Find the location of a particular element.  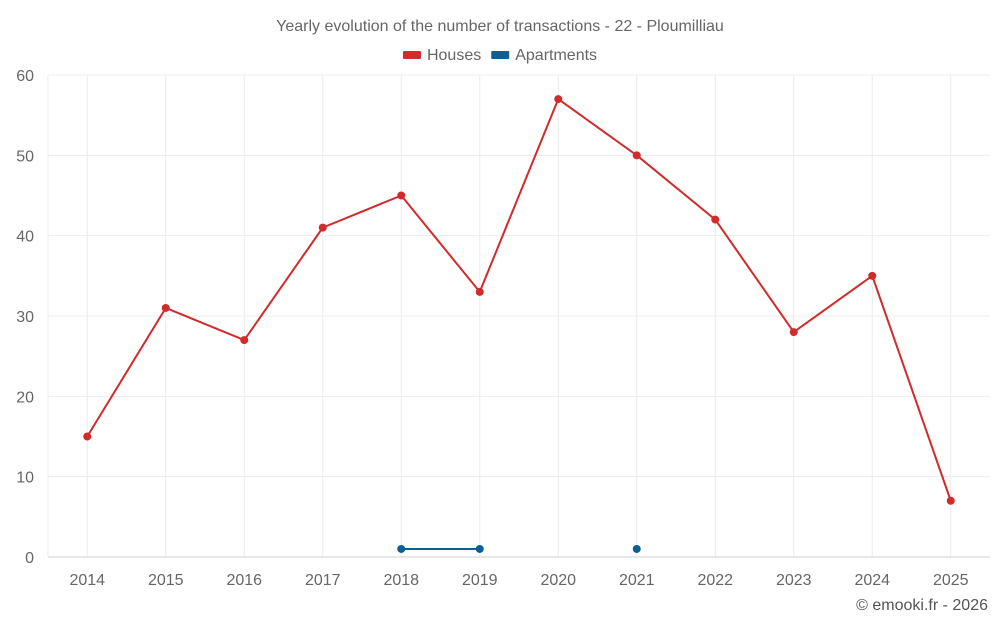

y-tick-label: 20 is located at coordinates (25, 397).